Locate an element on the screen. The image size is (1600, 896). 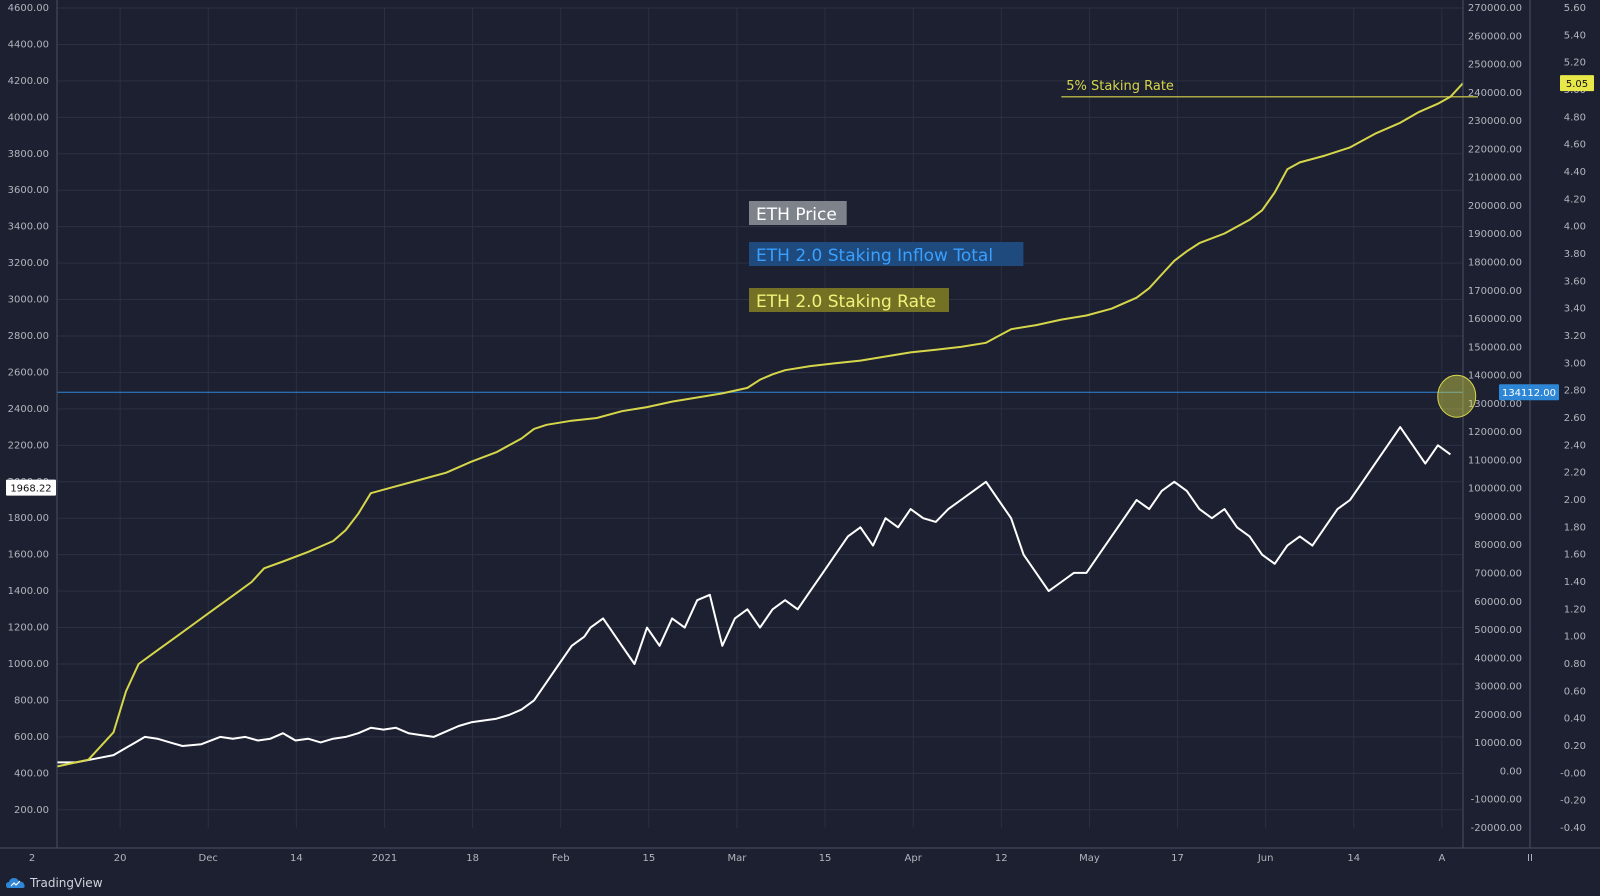
rate-axis-tick: 3.40 is located at coordinates (1575, 309).